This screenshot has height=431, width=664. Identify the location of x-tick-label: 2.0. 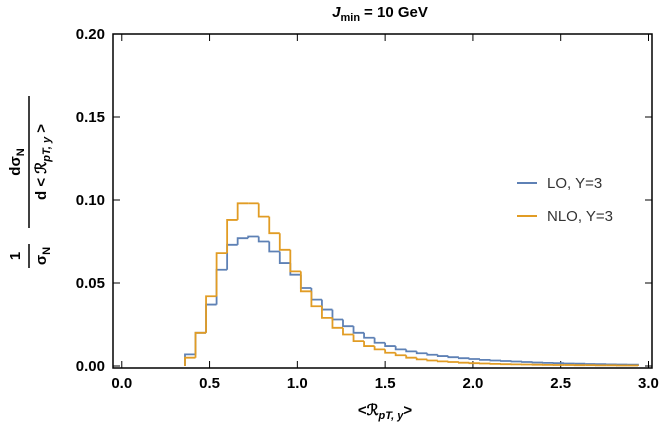
(472, 383).